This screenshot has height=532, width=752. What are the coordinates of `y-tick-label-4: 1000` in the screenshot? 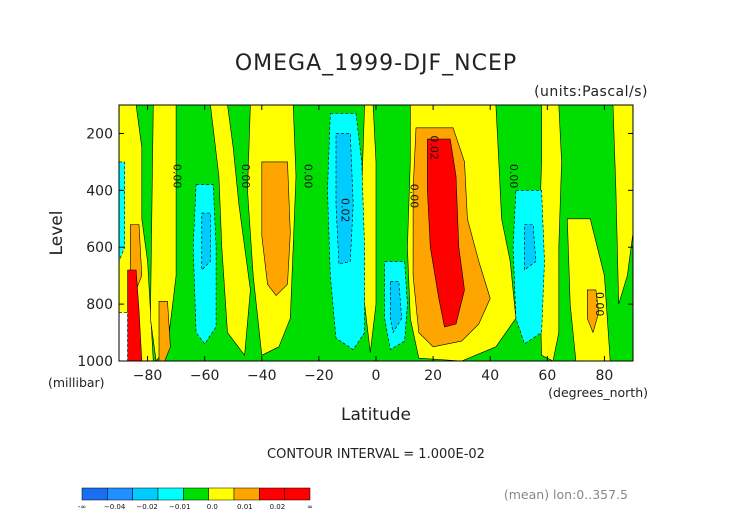 It's located at (95, 362).